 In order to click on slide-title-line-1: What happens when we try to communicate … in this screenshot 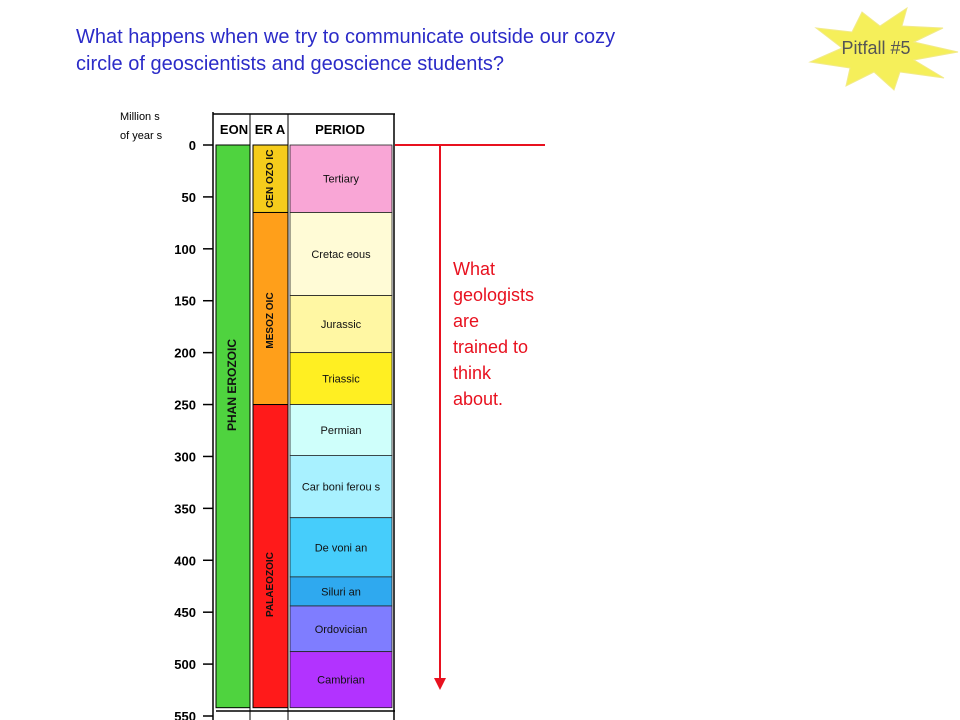, I will do `click(346, 37)`.